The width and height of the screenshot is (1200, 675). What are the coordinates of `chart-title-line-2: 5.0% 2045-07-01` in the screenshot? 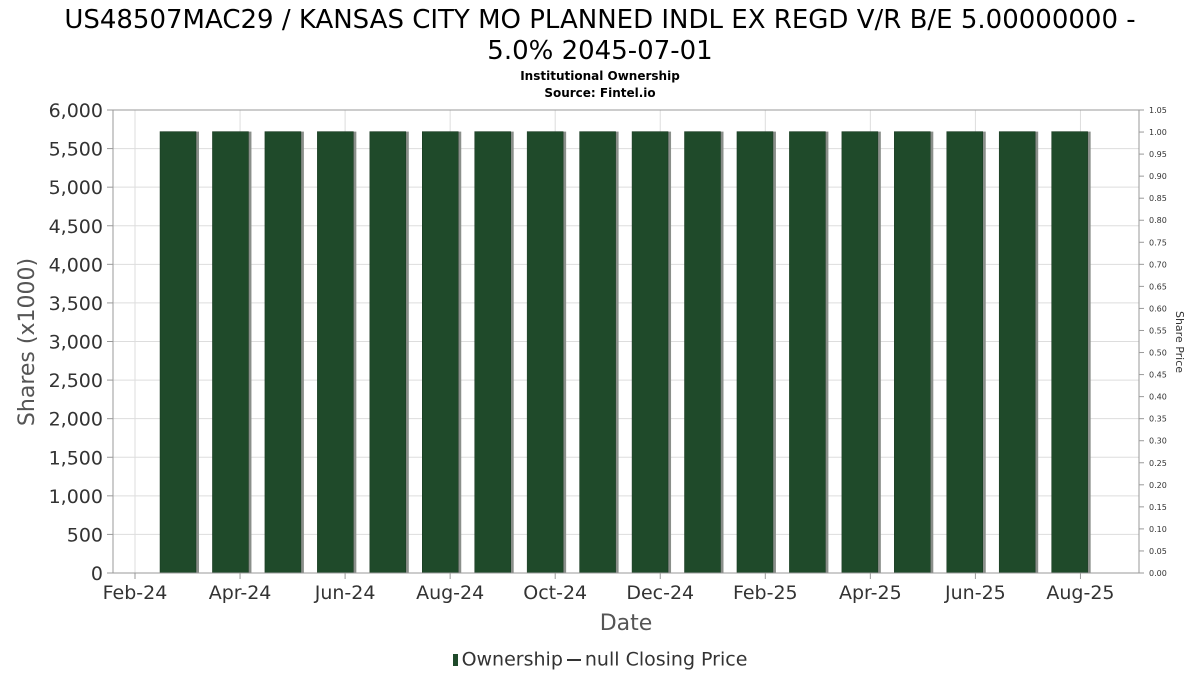 It's located at (600, 51).